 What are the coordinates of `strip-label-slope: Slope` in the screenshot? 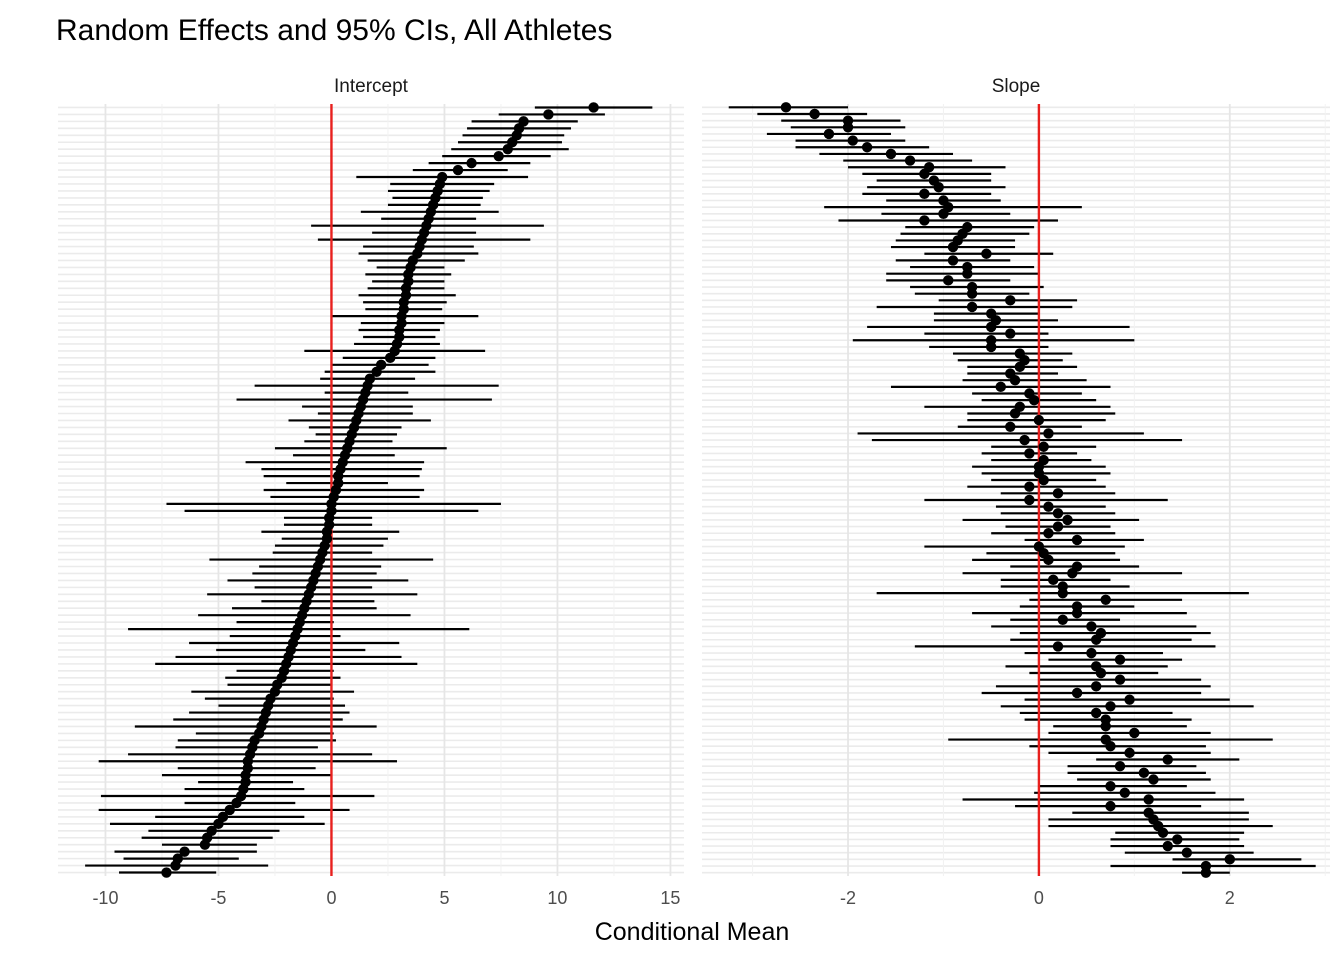 It's located at (1016, 86).